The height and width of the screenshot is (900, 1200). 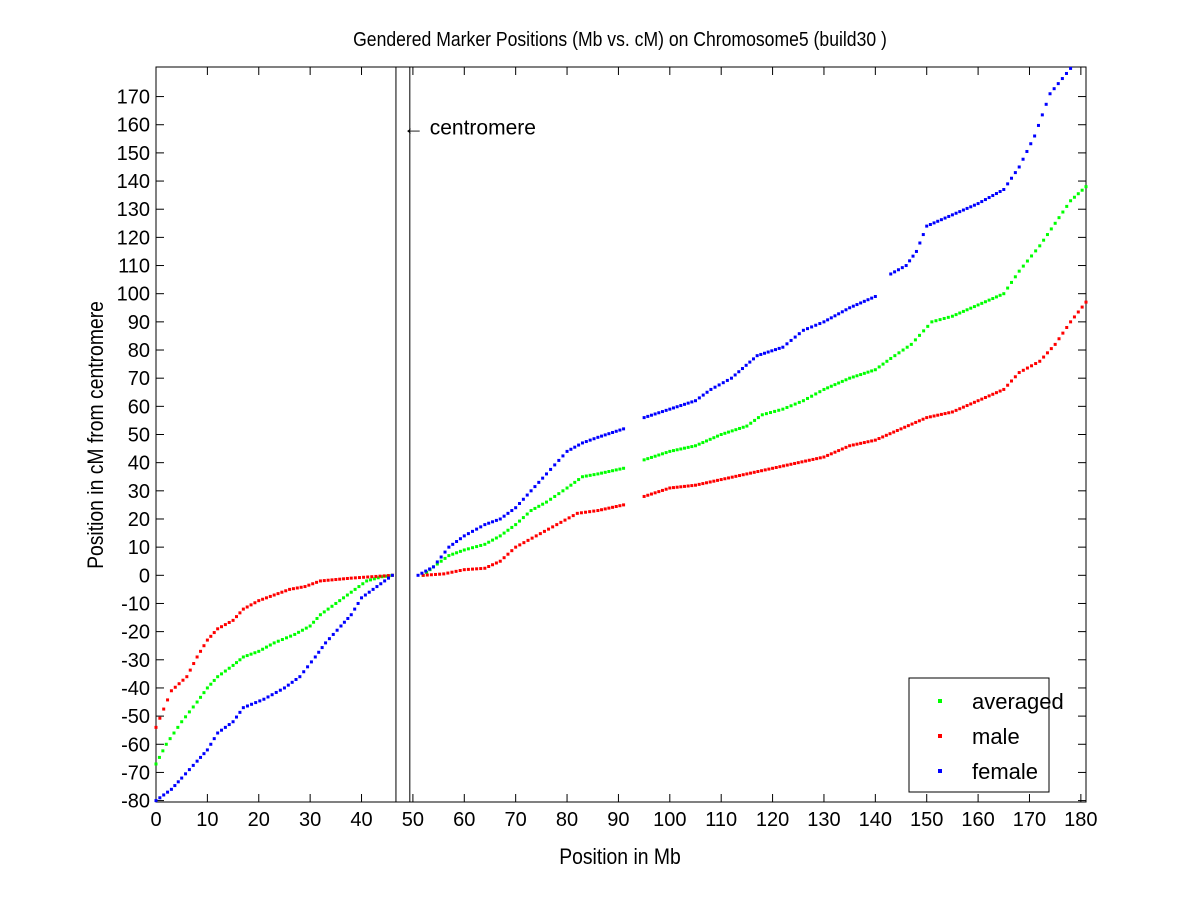 What do you see at coordinates (135, 773) in the screenshot?
I see `y-tick-label: -70` at bounding box center [135, 773].